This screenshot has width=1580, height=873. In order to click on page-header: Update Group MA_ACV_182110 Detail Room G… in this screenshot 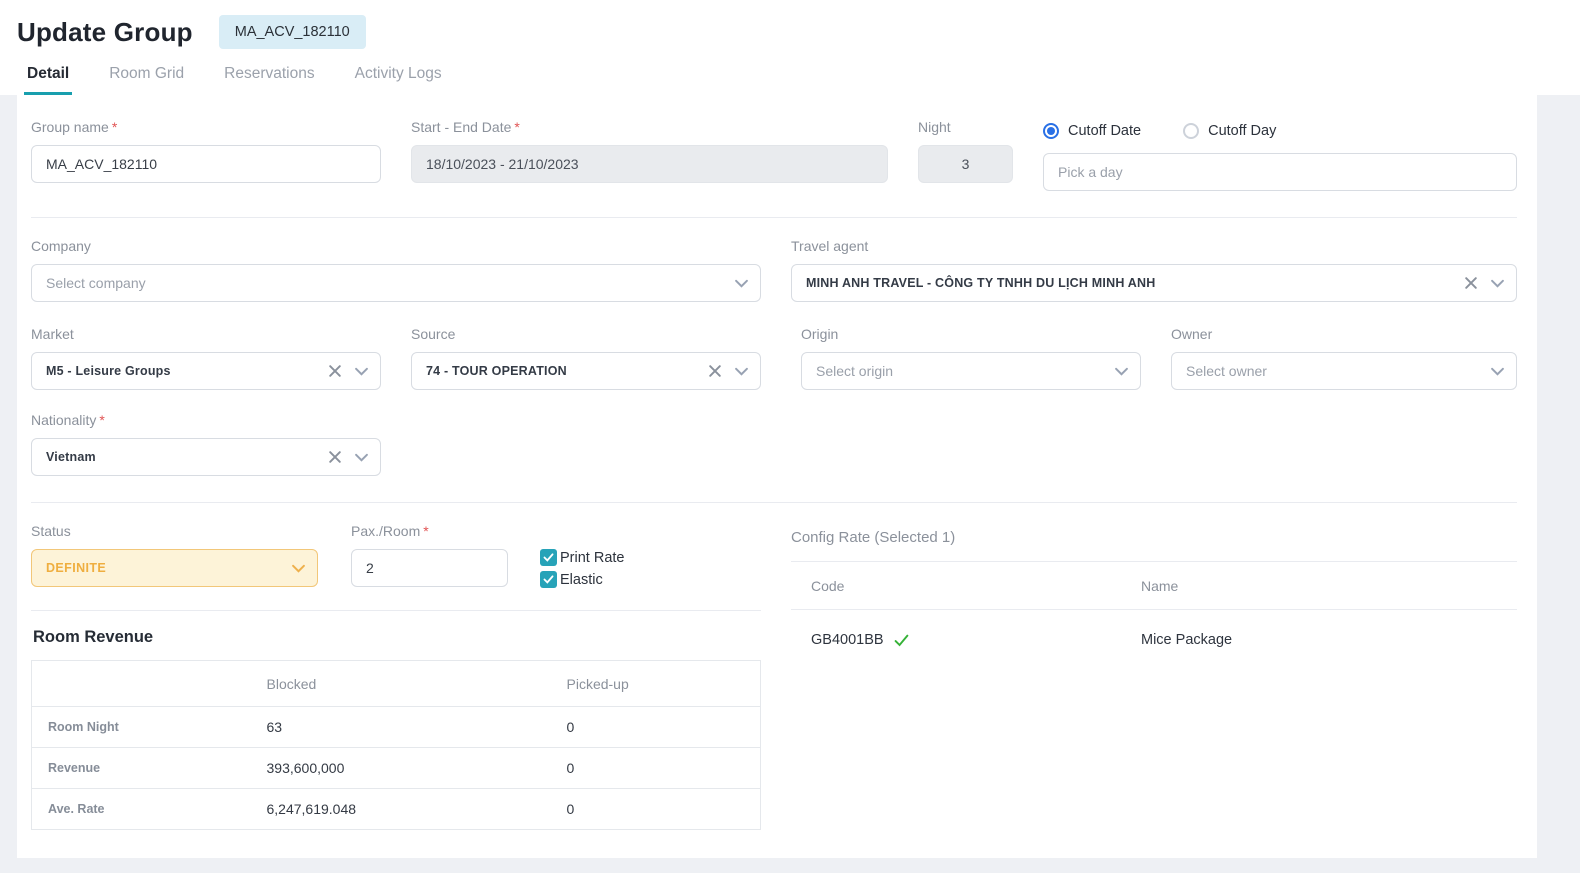, I will do `click(790, 47)`.